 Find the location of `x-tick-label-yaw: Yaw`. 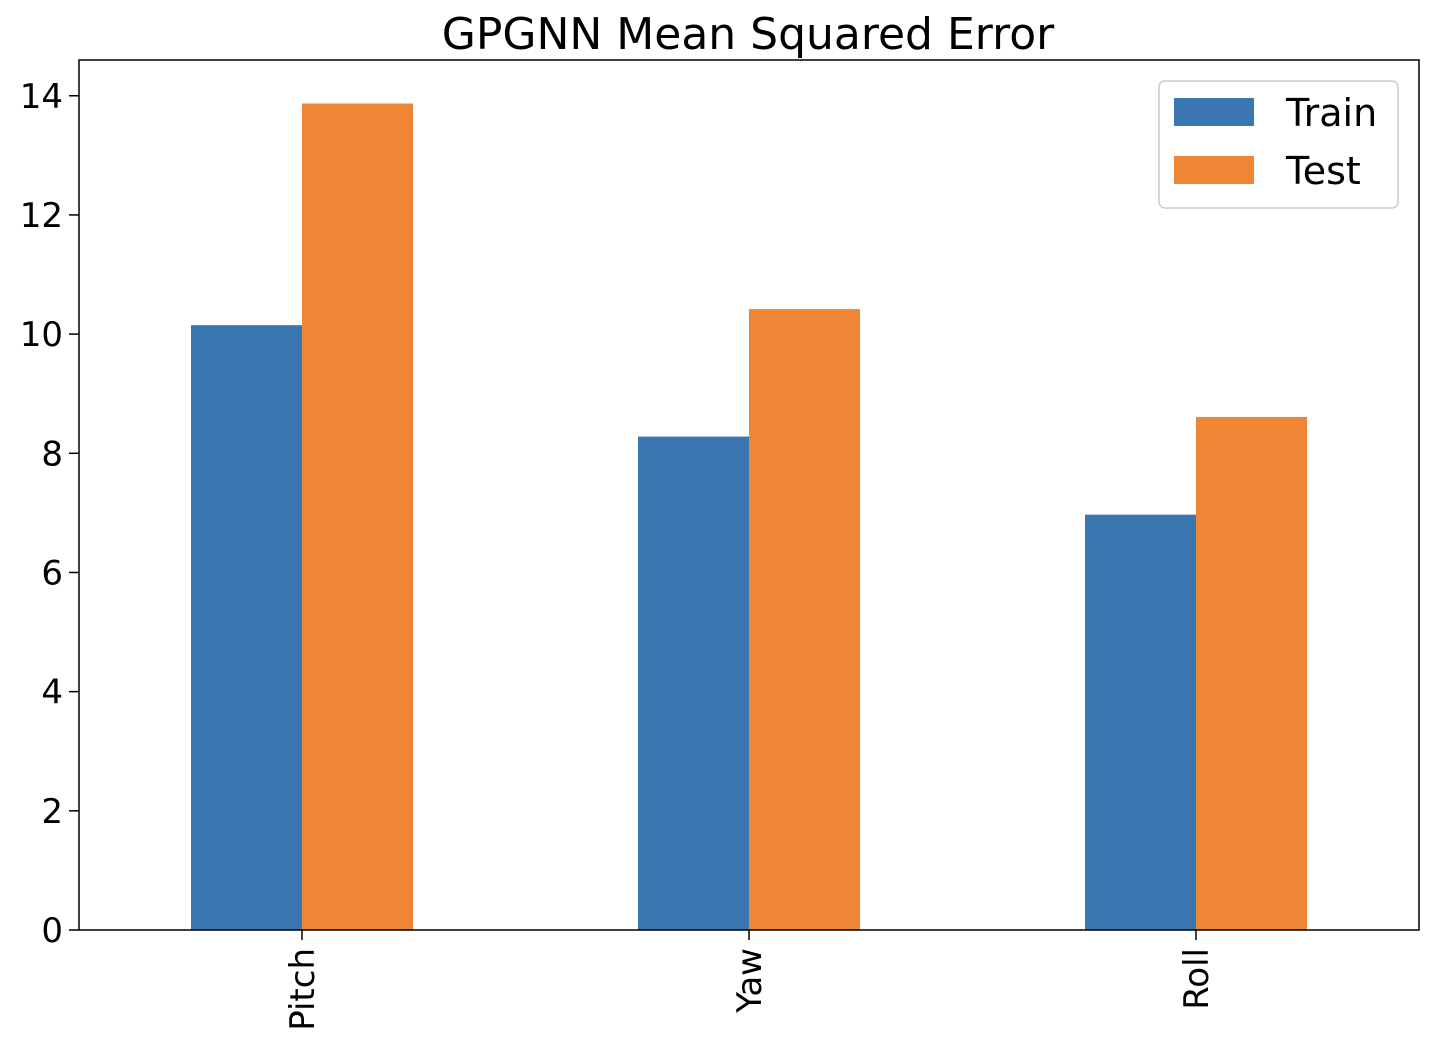

x-tick-label-yaw: Yaw is located at coordinates (750, 981).